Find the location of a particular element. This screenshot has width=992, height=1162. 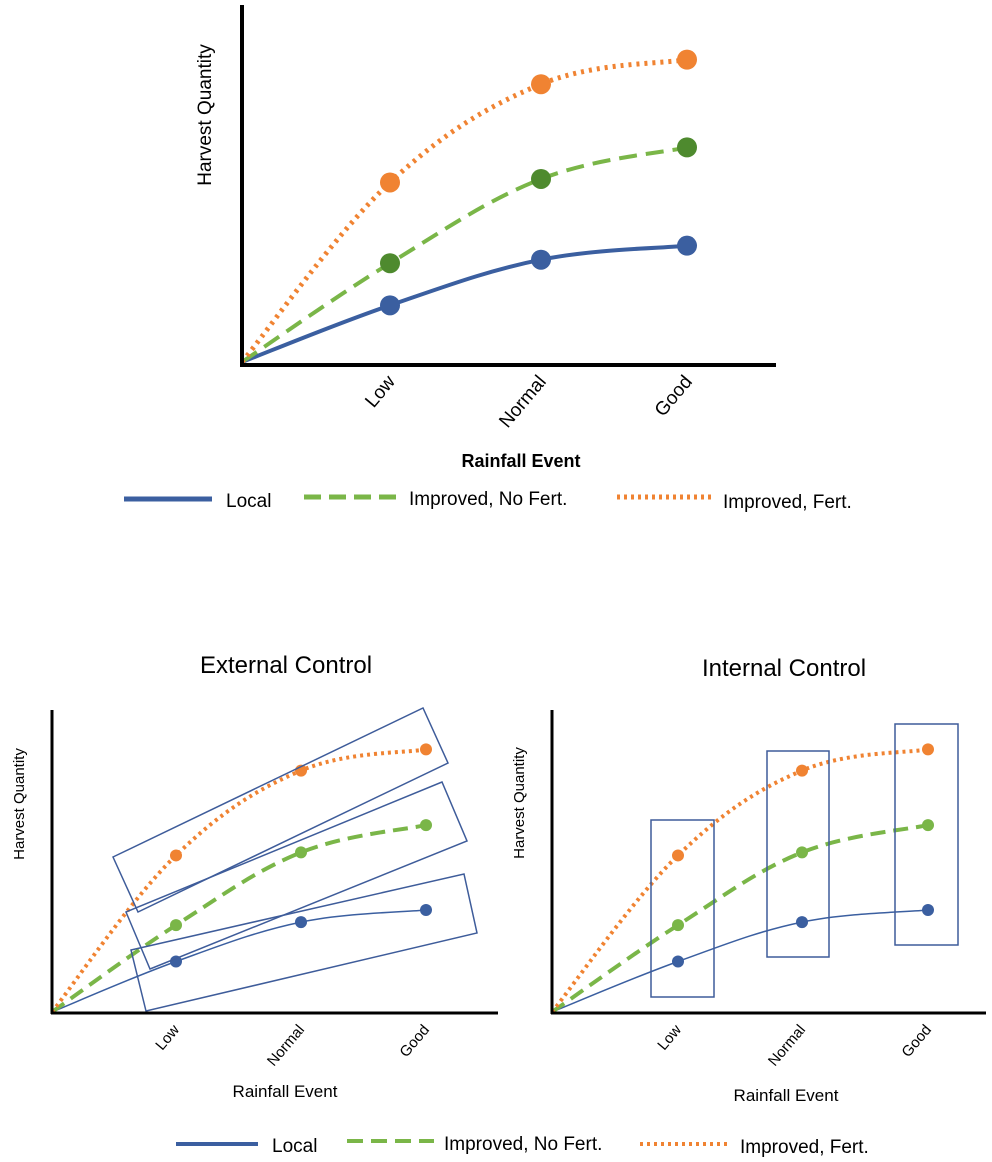

internal-control-ylabel: Harvest Quantity is located at coordinates (519, 803).